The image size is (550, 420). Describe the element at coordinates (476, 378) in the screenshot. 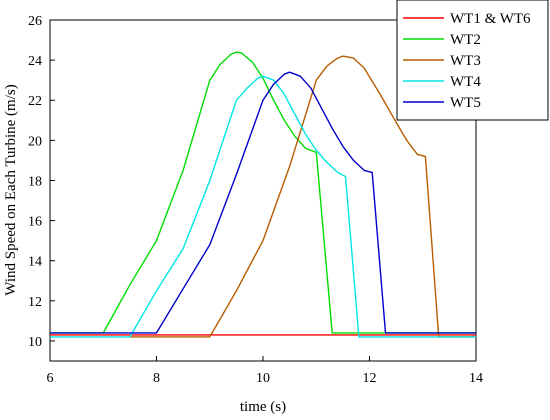

I see `x-tick-label: 14` at that location.